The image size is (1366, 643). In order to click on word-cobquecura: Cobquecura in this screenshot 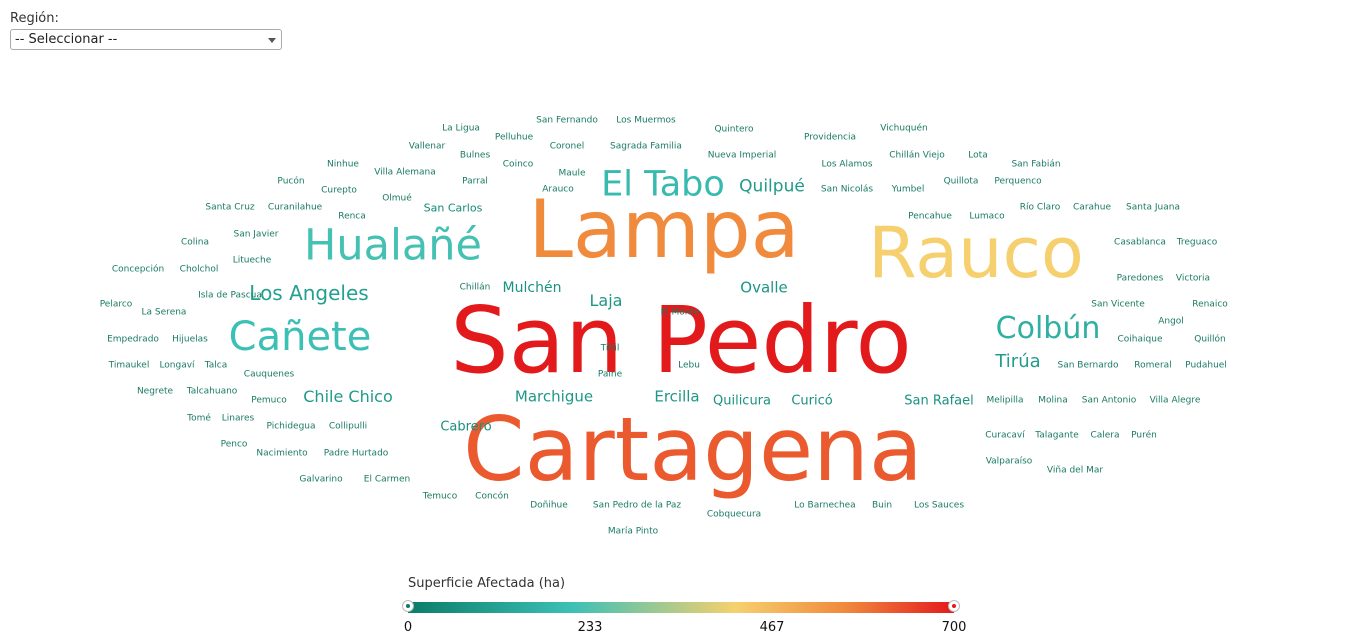, I will do `click(734, 514)`.